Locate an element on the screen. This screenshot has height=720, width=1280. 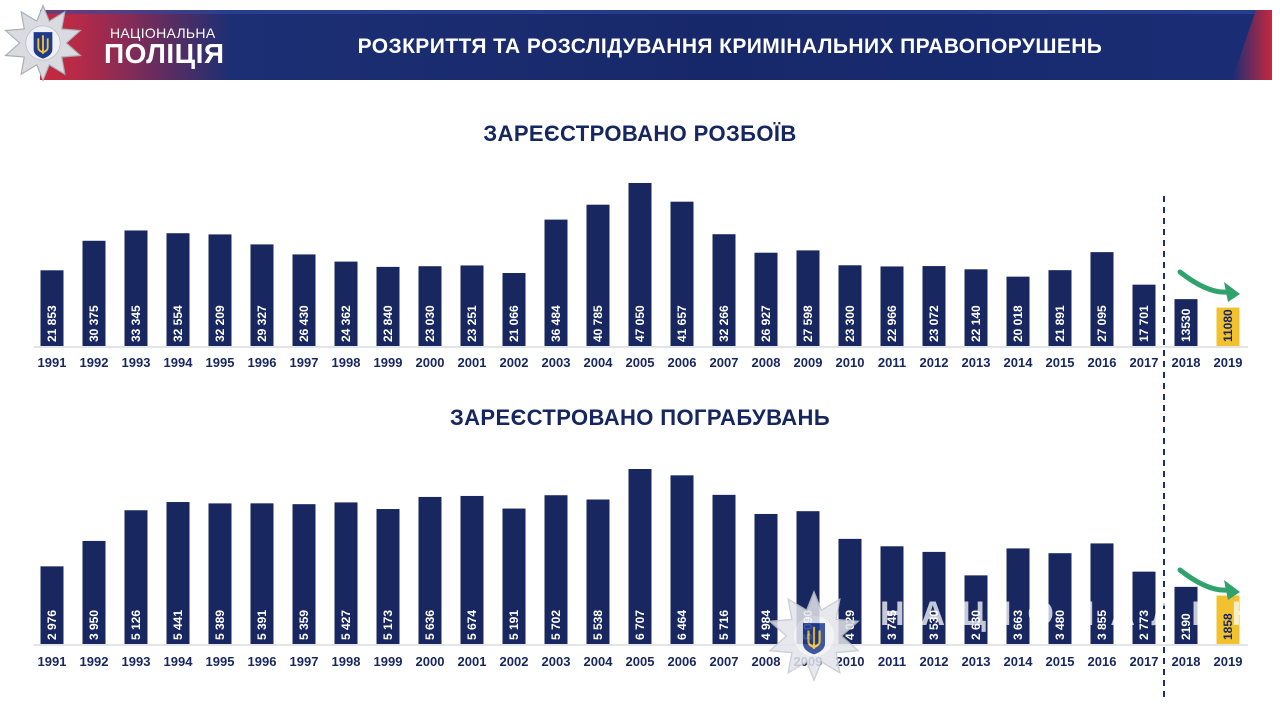
bar-value-label: 2 976 is located at coordinates (52, 625).